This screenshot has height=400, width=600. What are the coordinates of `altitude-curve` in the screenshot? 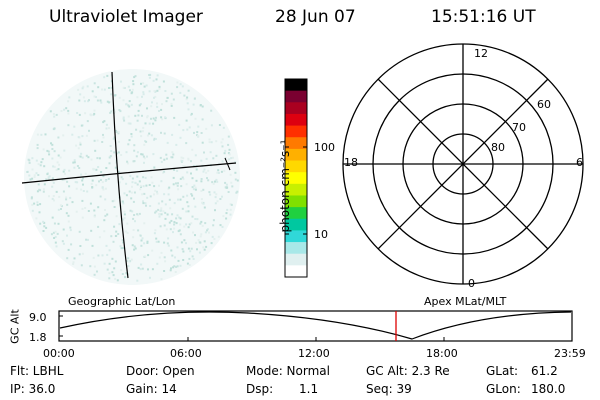 It's located at (315, 325).